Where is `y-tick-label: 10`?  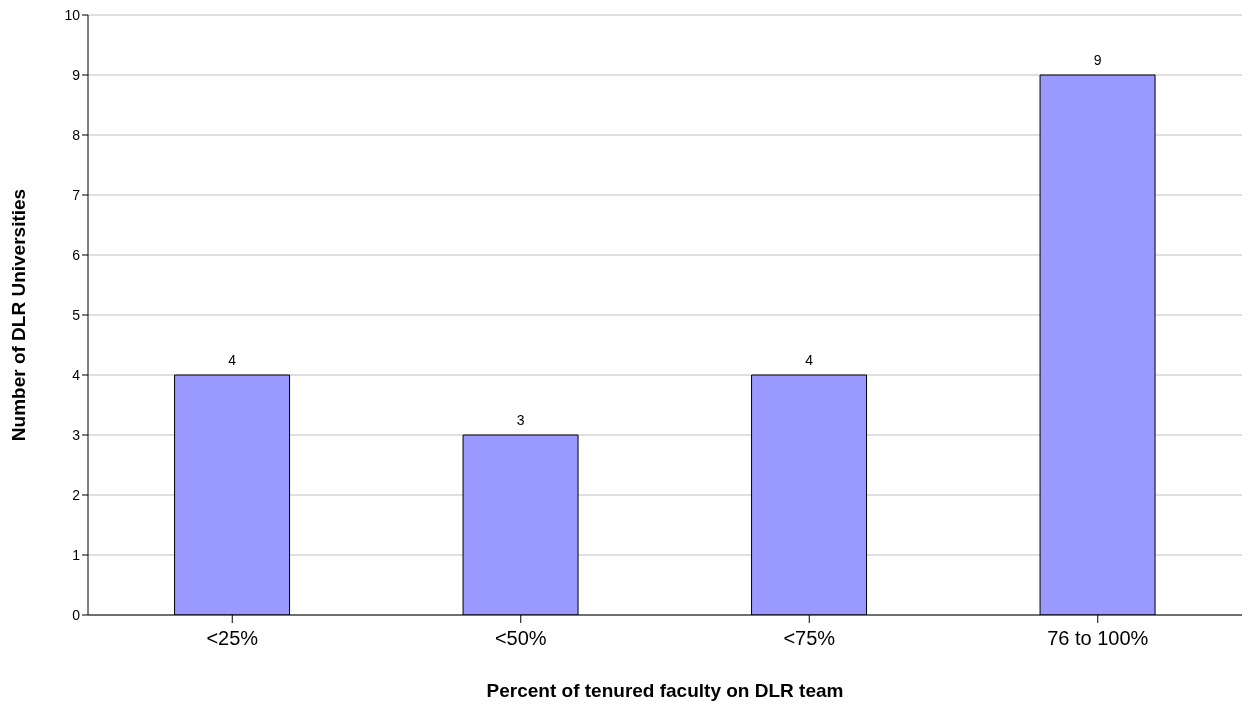 y-tick-label: 10 is located at coordinates (72, 14).